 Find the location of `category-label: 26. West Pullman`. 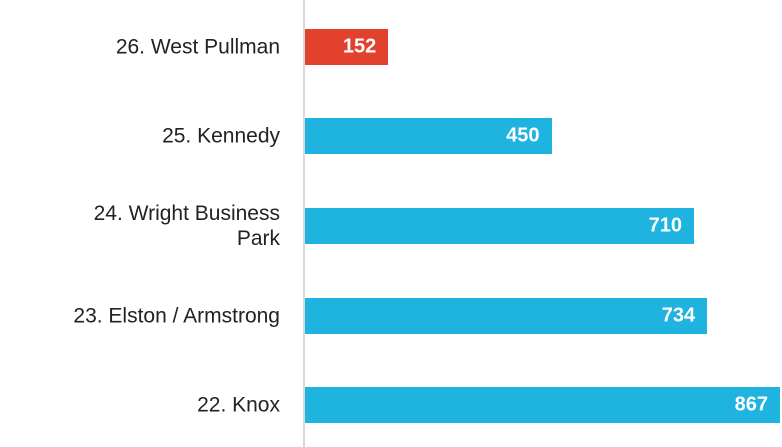

category-label: 26. West Pullman is located at coordinates (197, 47).